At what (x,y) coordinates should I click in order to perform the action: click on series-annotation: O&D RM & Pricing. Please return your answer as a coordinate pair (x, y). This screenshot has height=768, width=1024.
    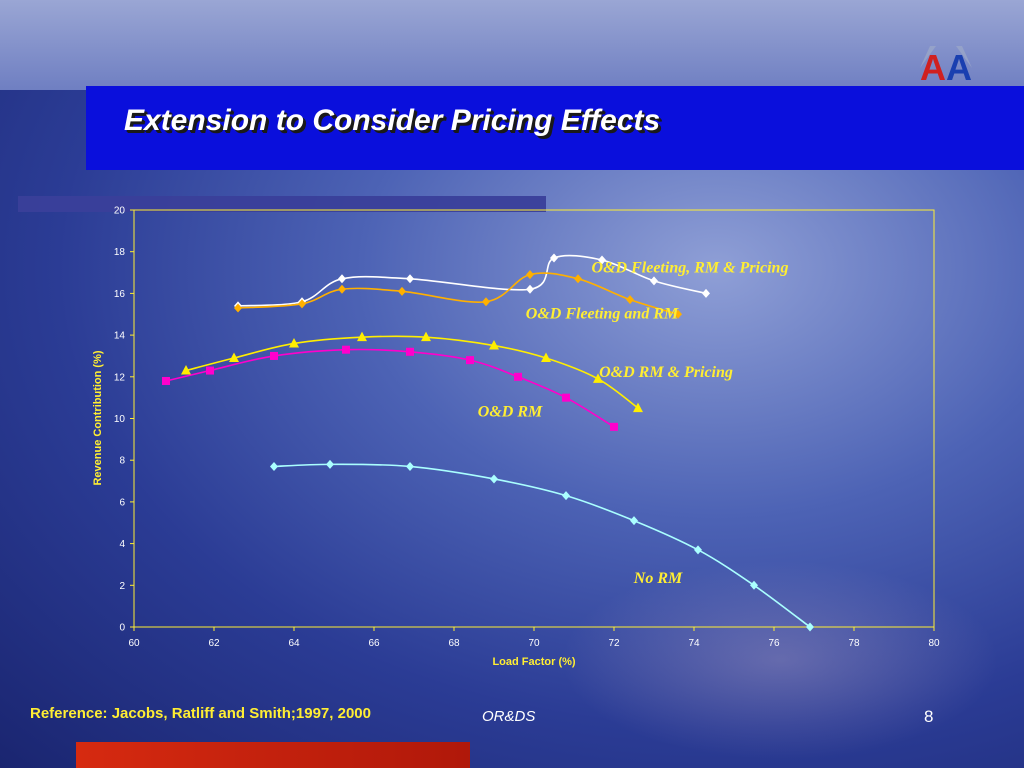
    Looking at the image, I should click on (666, 372).